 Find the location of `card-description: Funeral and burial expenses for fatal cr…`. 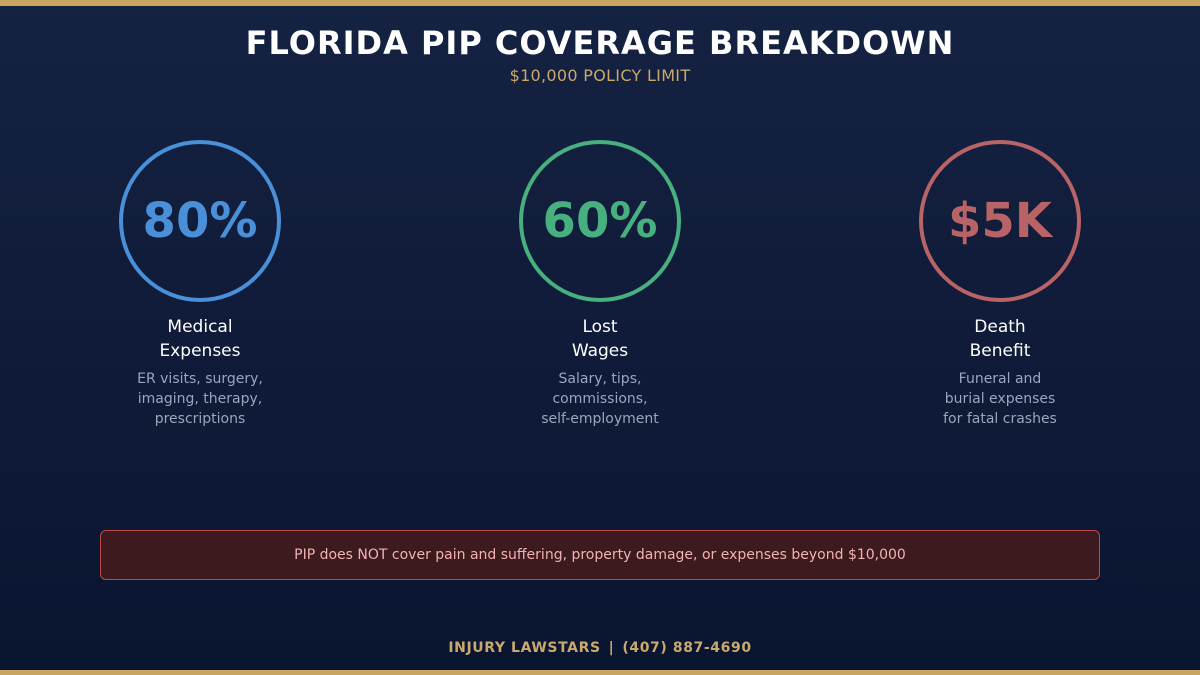

card-description: Funeral and burial expenses for fatal cr… is located at coordinates (1000, 399).